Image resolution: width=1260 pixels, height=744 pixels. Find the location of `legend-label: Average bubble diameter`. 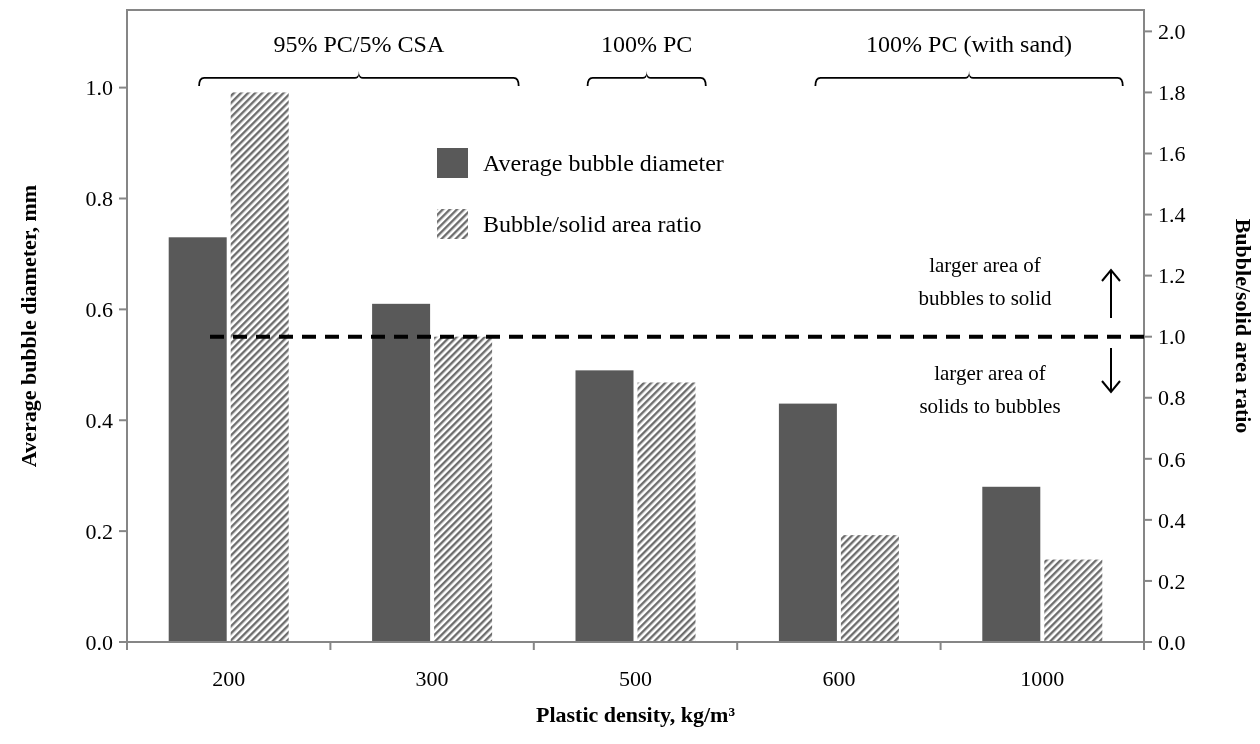

legend-label: Average bubble diameter is located at coordinates (603, 163).